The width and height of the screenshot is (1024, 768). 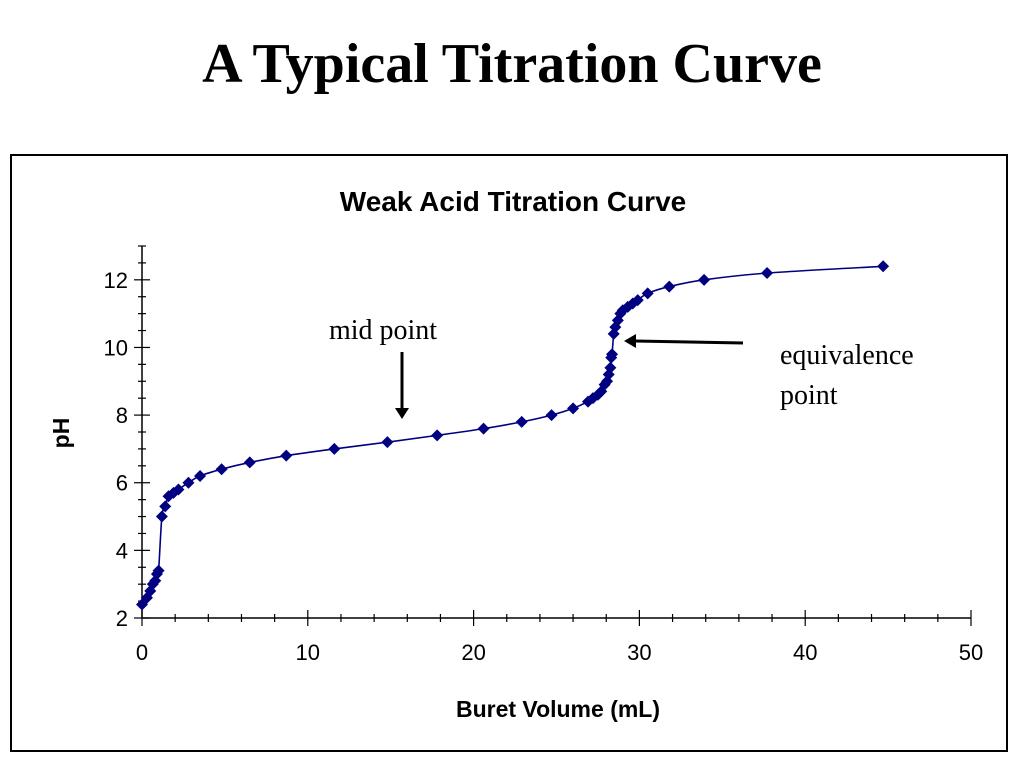 What do you see at coordinates (558, 709) in the screenshot?
I see `x-axis-label: Buret Volume (mL)` at bounding box center [558, 709].